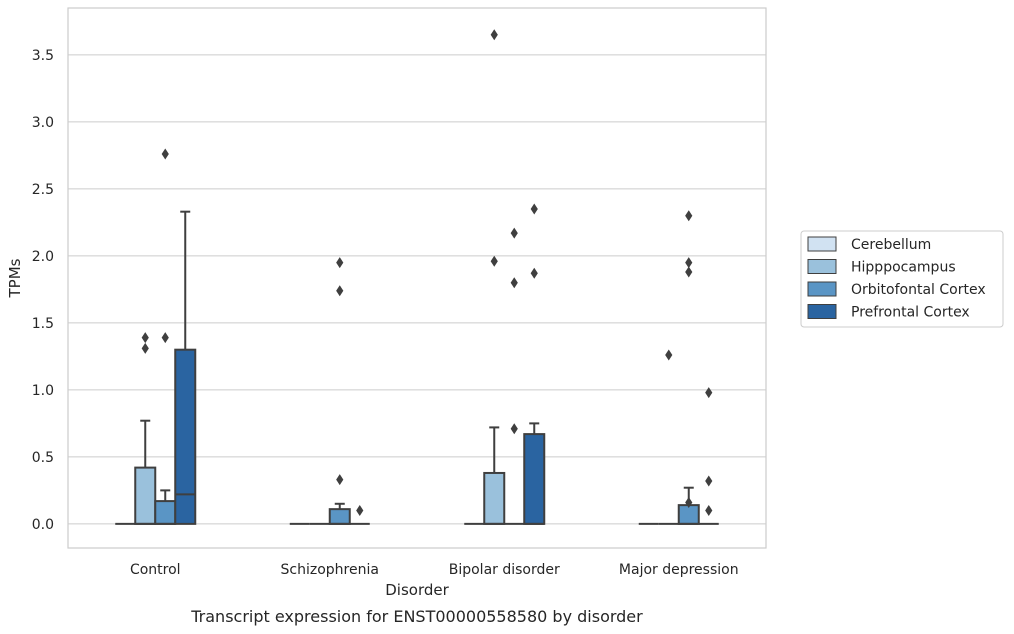 The width and height of the screenshot is (1014, 634). Describe the element at coordinates (534, 364) in the screenshot. I see `box-prefrontal-cortex-bipolar-disorder` at that location.